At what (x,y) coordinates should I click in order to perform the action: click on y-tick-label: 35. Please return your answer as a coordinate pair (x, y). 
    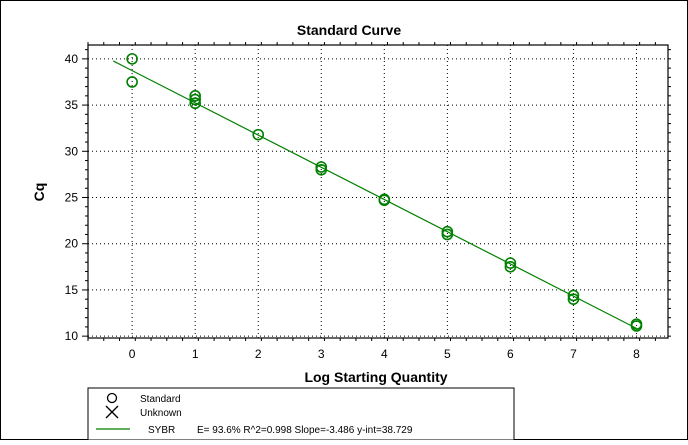
    Looking at the image, I should click on (72, 105).